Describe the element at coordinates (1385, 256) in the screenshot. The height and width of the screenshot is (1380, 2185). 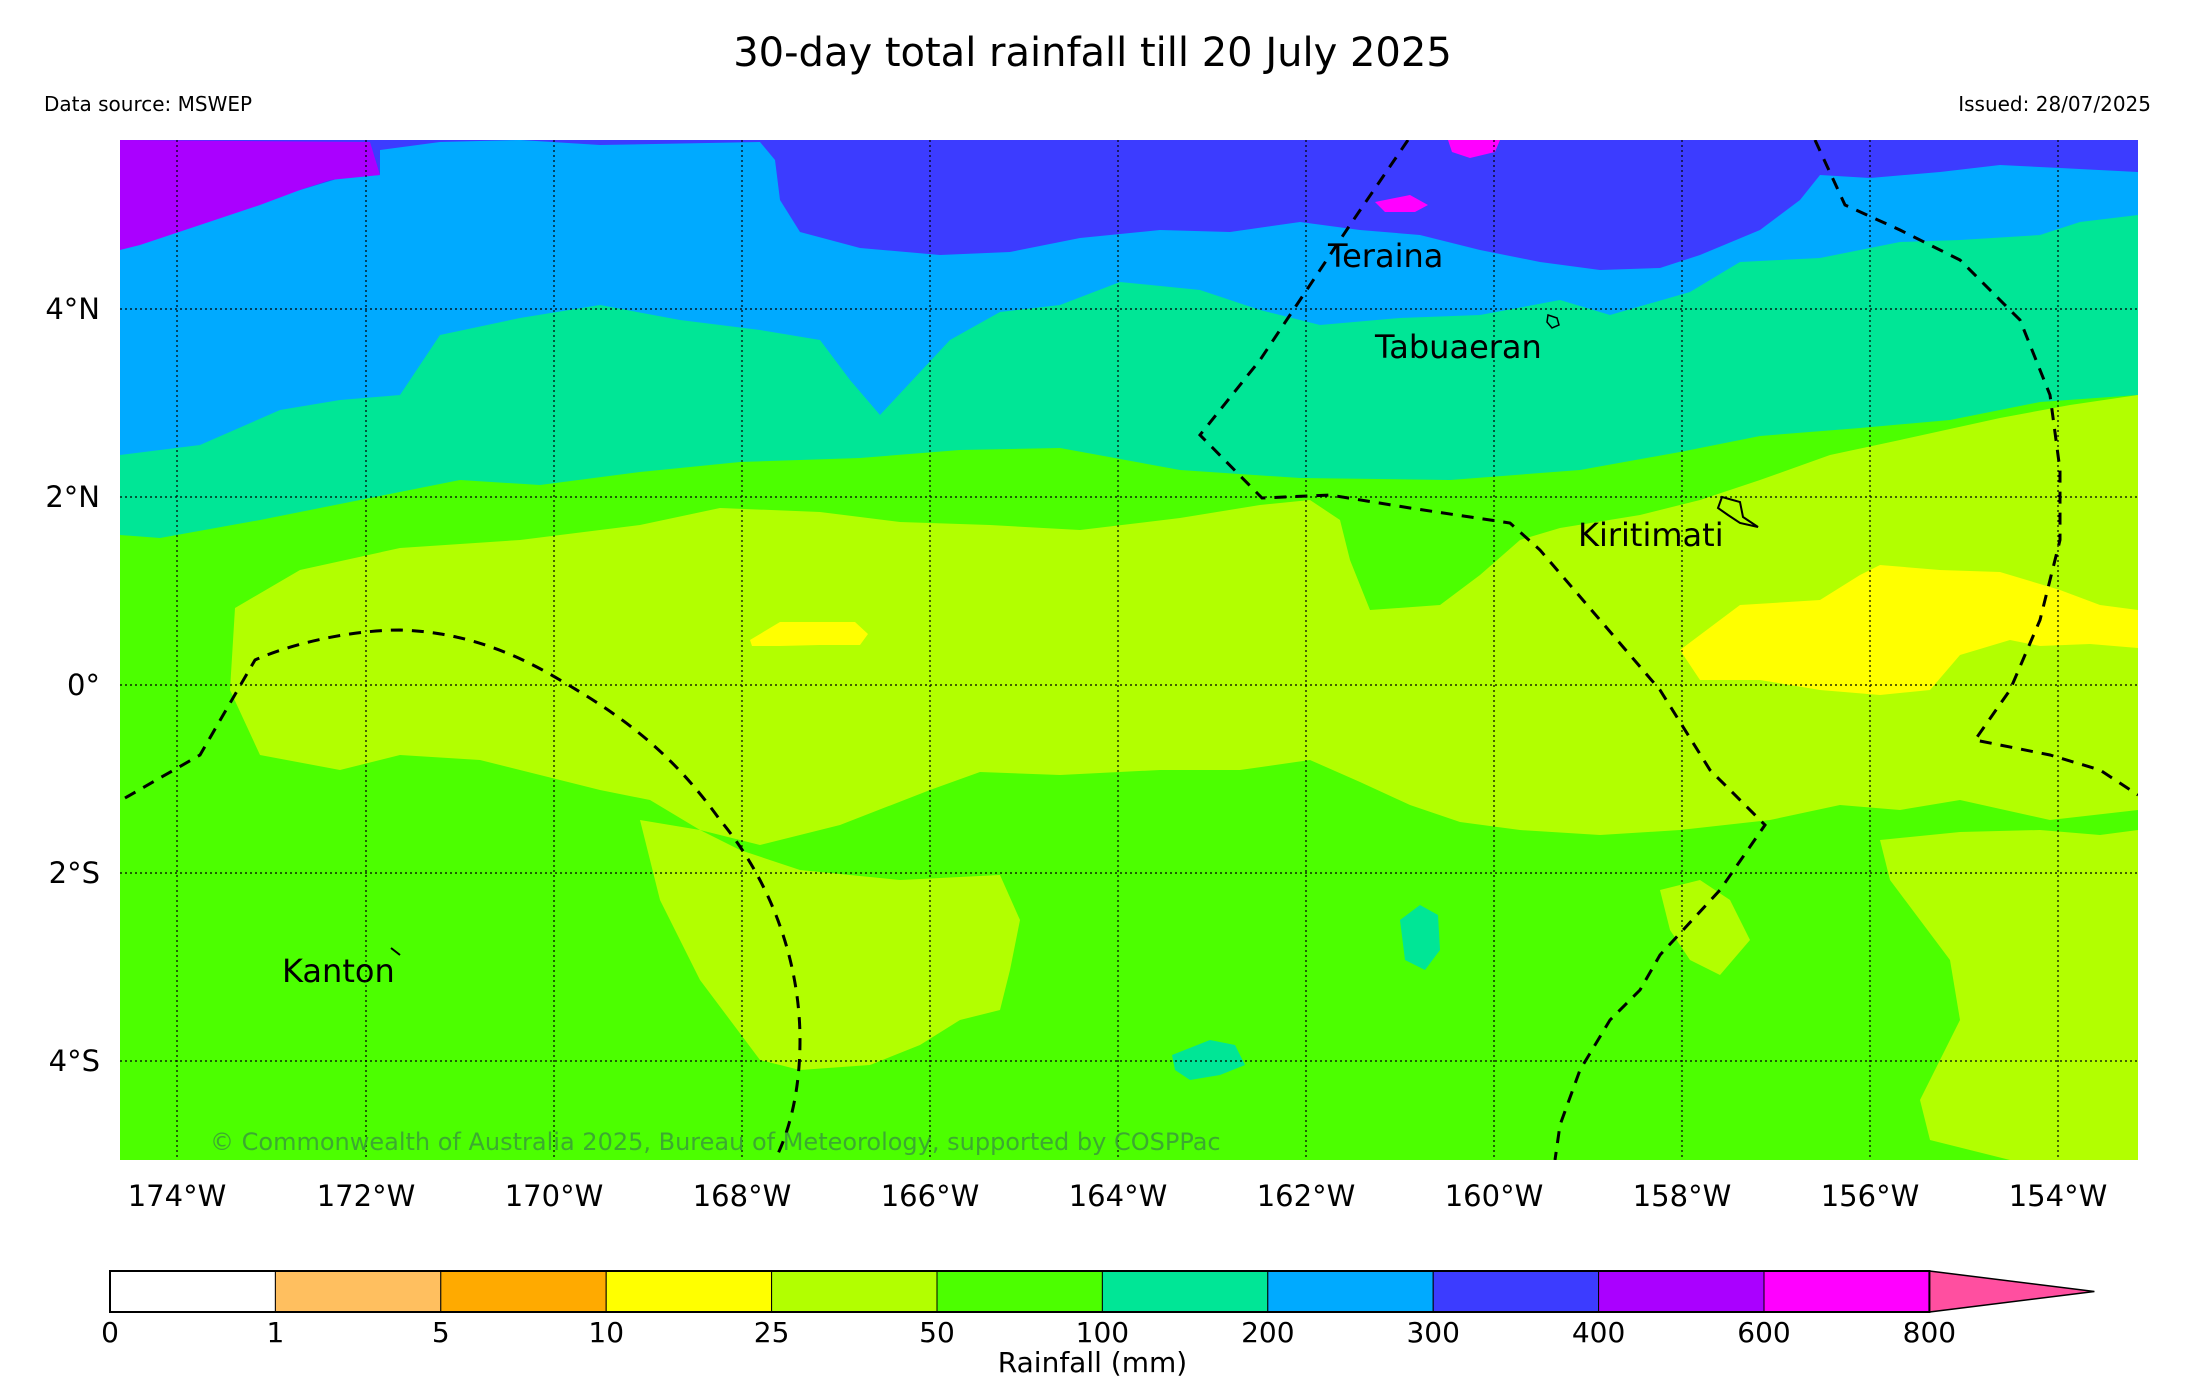
I see `place-label-teraina: Teraina` at that location.